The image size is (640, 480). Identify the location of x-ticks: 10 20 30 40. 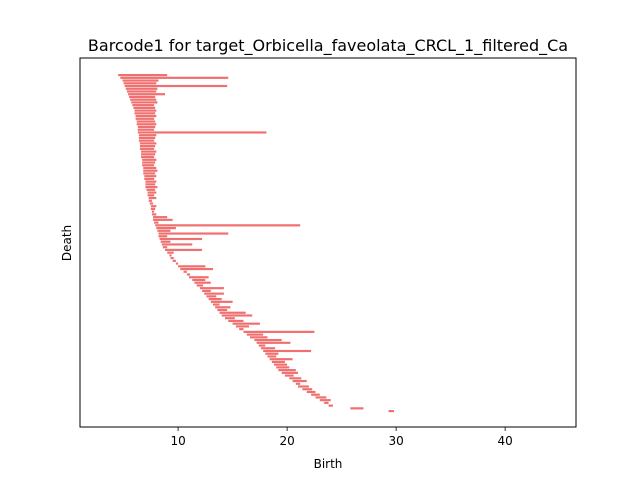
(341, 437).